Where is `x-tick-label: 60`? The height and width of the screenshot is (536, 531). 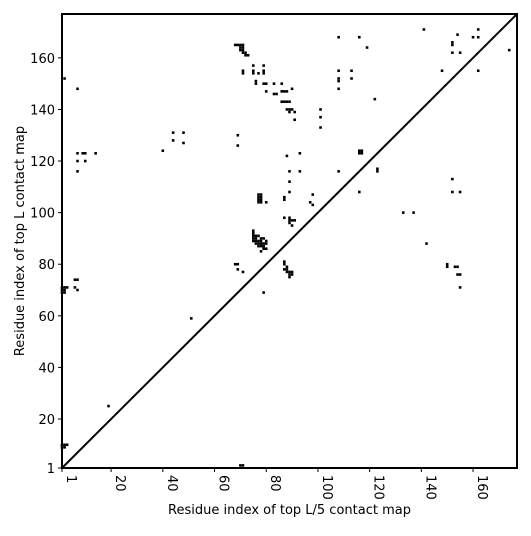 x-tick-label: 60 is located at coordinates (223, 483).